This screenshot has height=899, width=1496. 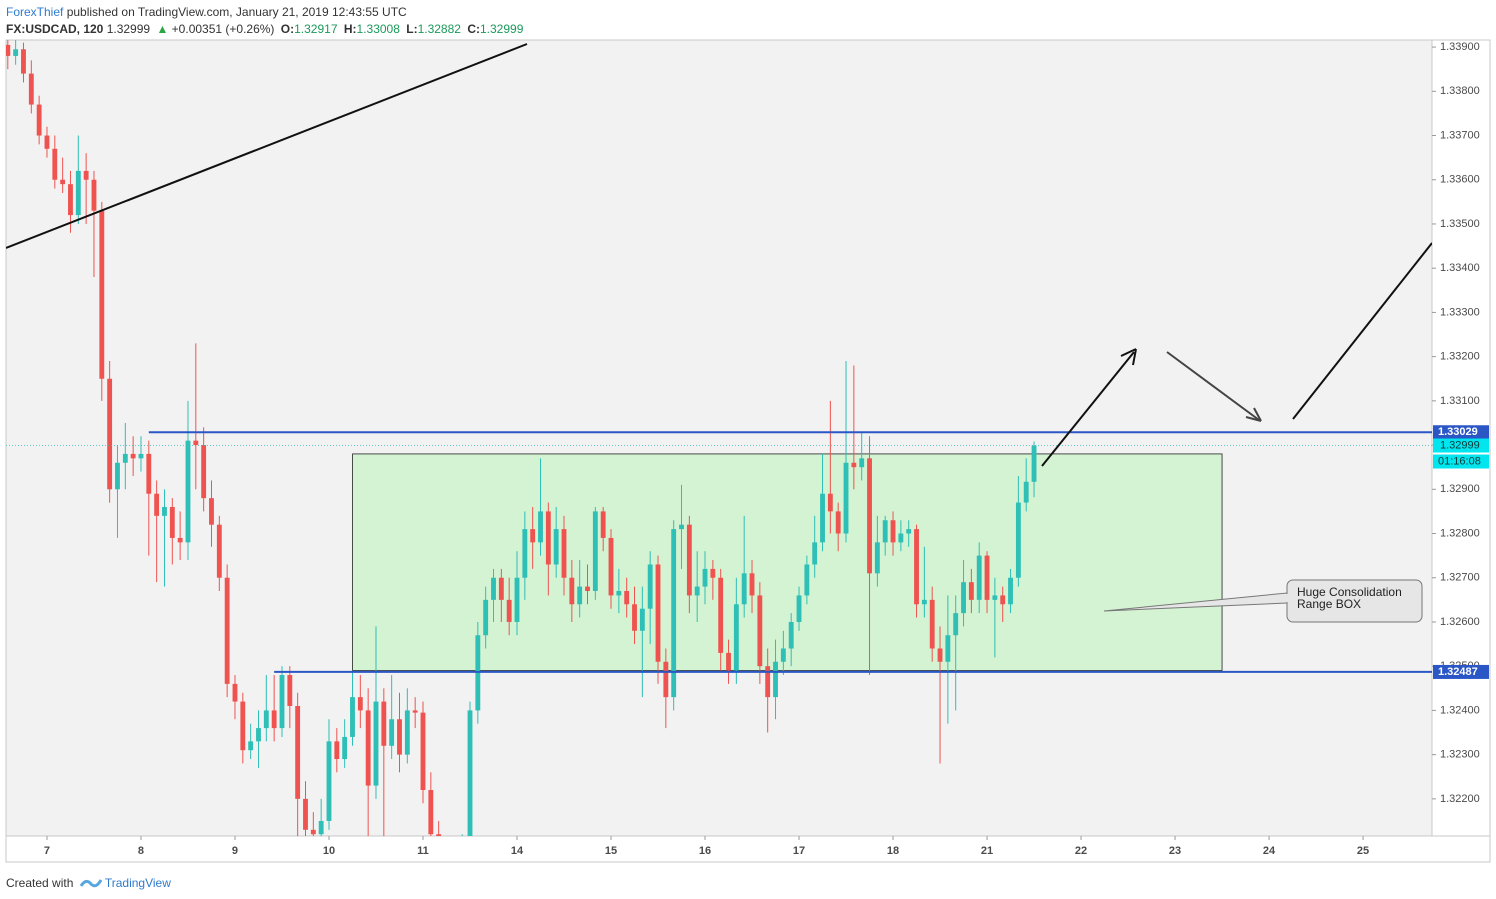 What do you see at coordinates (1460, 135) in the screenshot?
I see `y-tick-label: 1.33700` at bounding box center [1460, 135].